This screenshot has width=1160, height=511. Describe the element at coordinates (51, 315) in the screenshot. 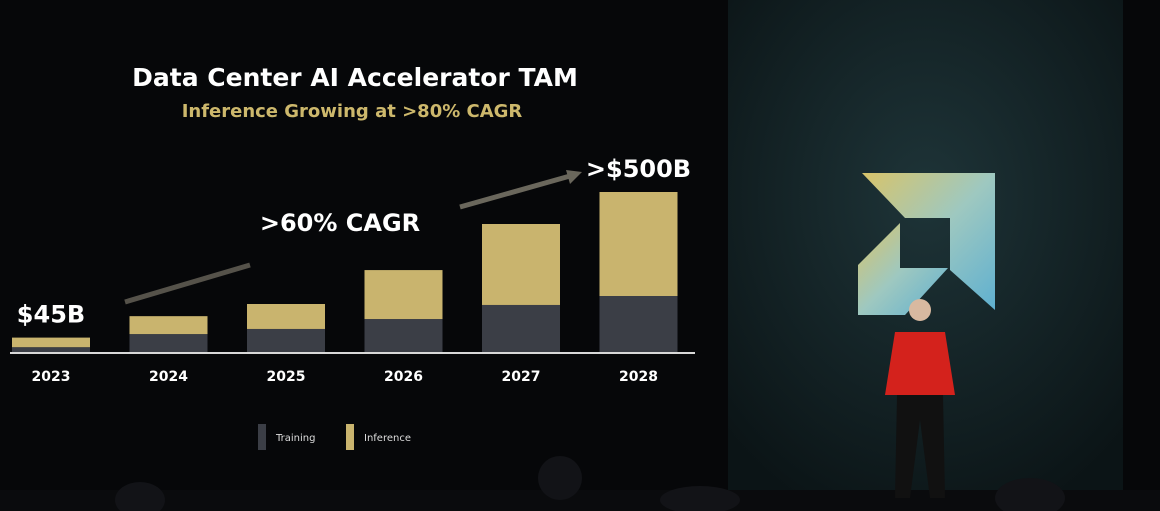

I see `value-annotation: $45B` at that location.